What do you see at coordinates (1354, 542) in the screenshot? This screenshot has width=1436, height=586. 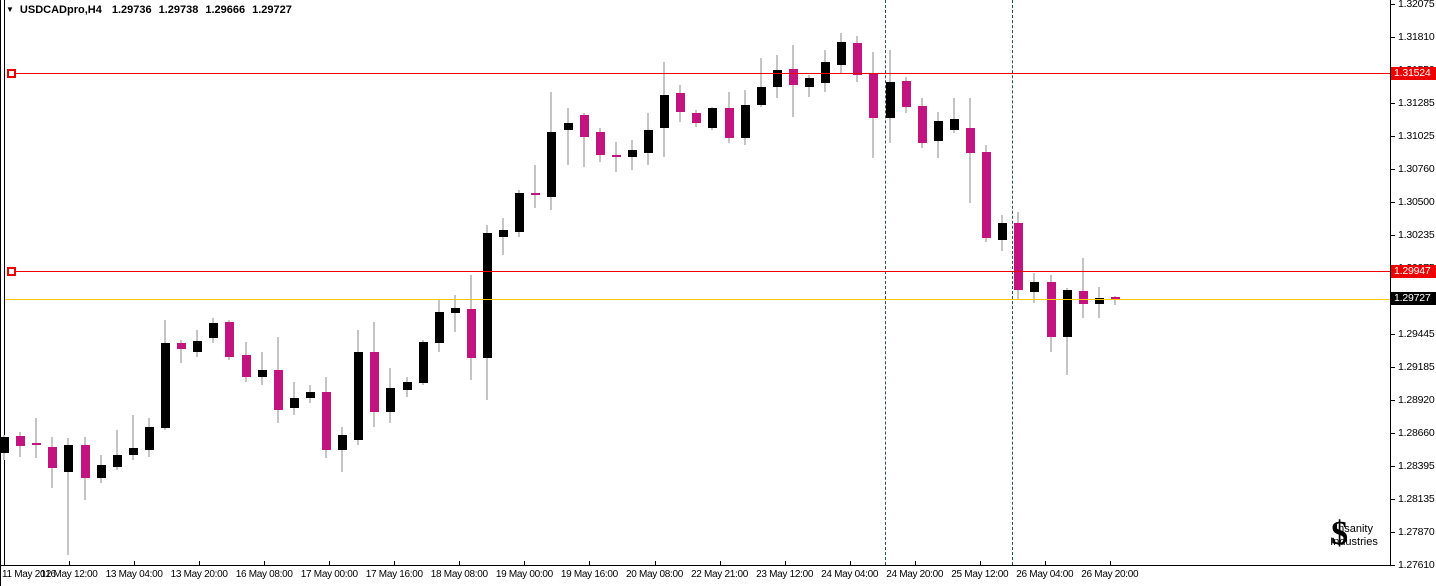 I see `watermark-line2: Industries` at bounding box center [1354, 542].